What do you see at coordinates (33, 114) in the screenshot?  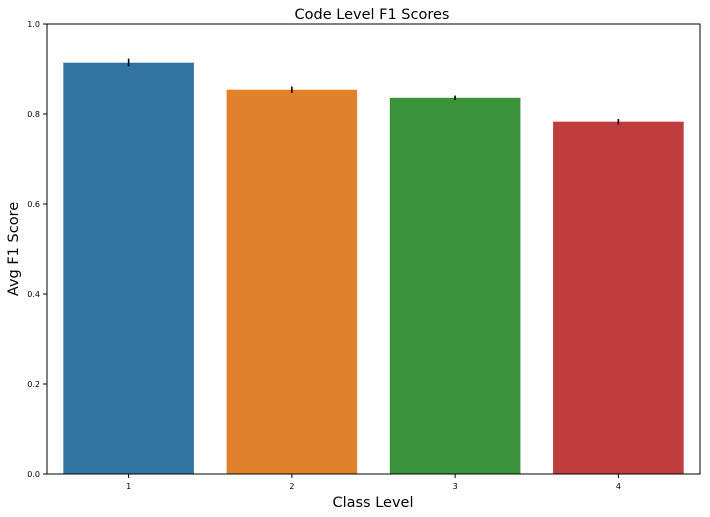 I see `y-tick-label-4: 0.8` at bounding box center [33, 114].